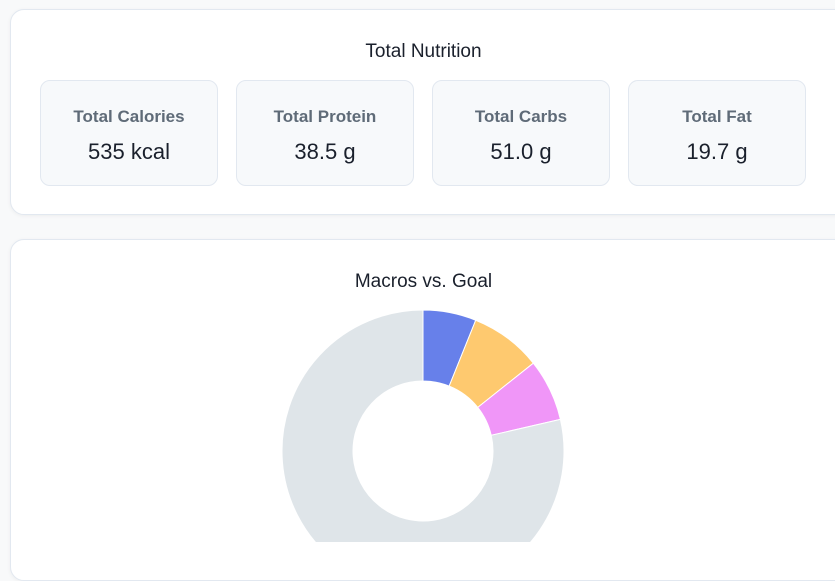 The height and width of the screenshot is (581, 835). What do you see at coordinates (423, 51) in the screenshot?
I see `panel-title: Total Nutrition` at bounding box center [423, 51].